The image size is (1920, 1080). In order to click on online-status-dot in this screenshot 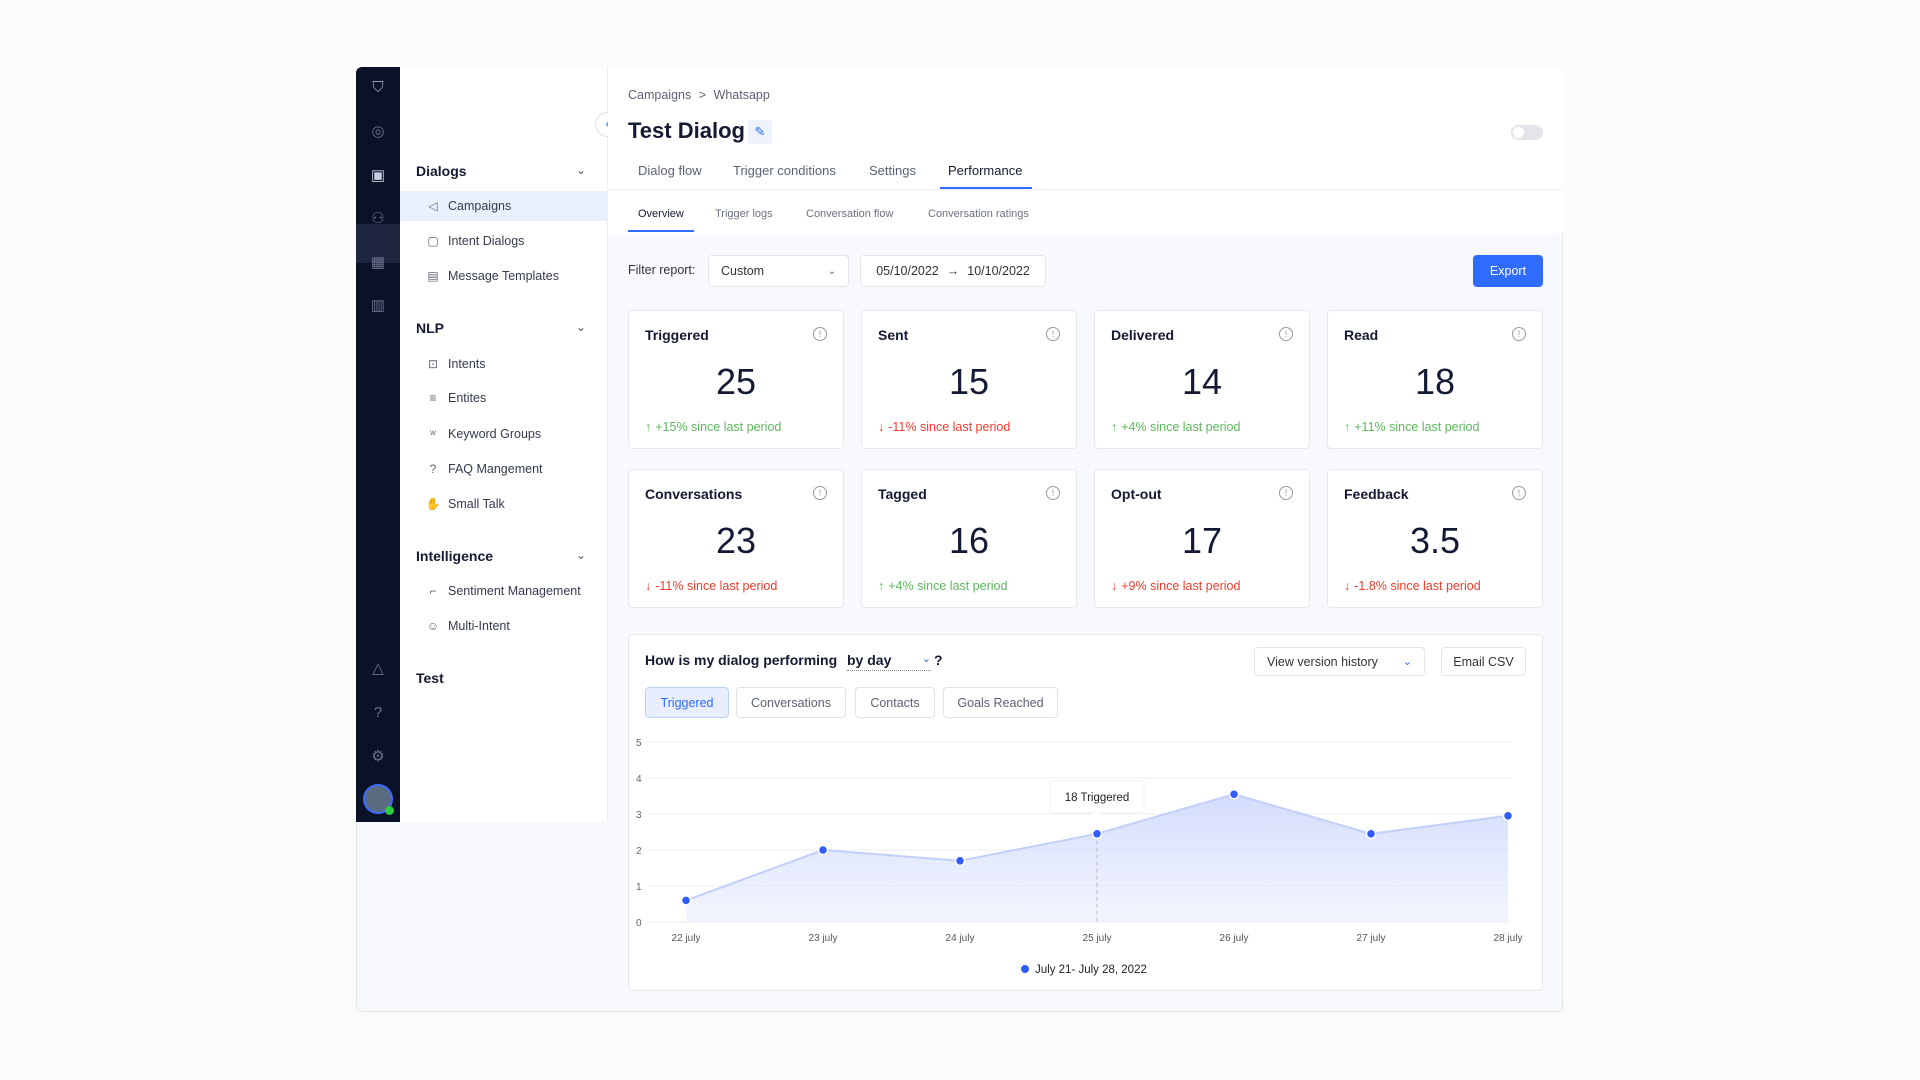, I will do `click(389, 810)`.